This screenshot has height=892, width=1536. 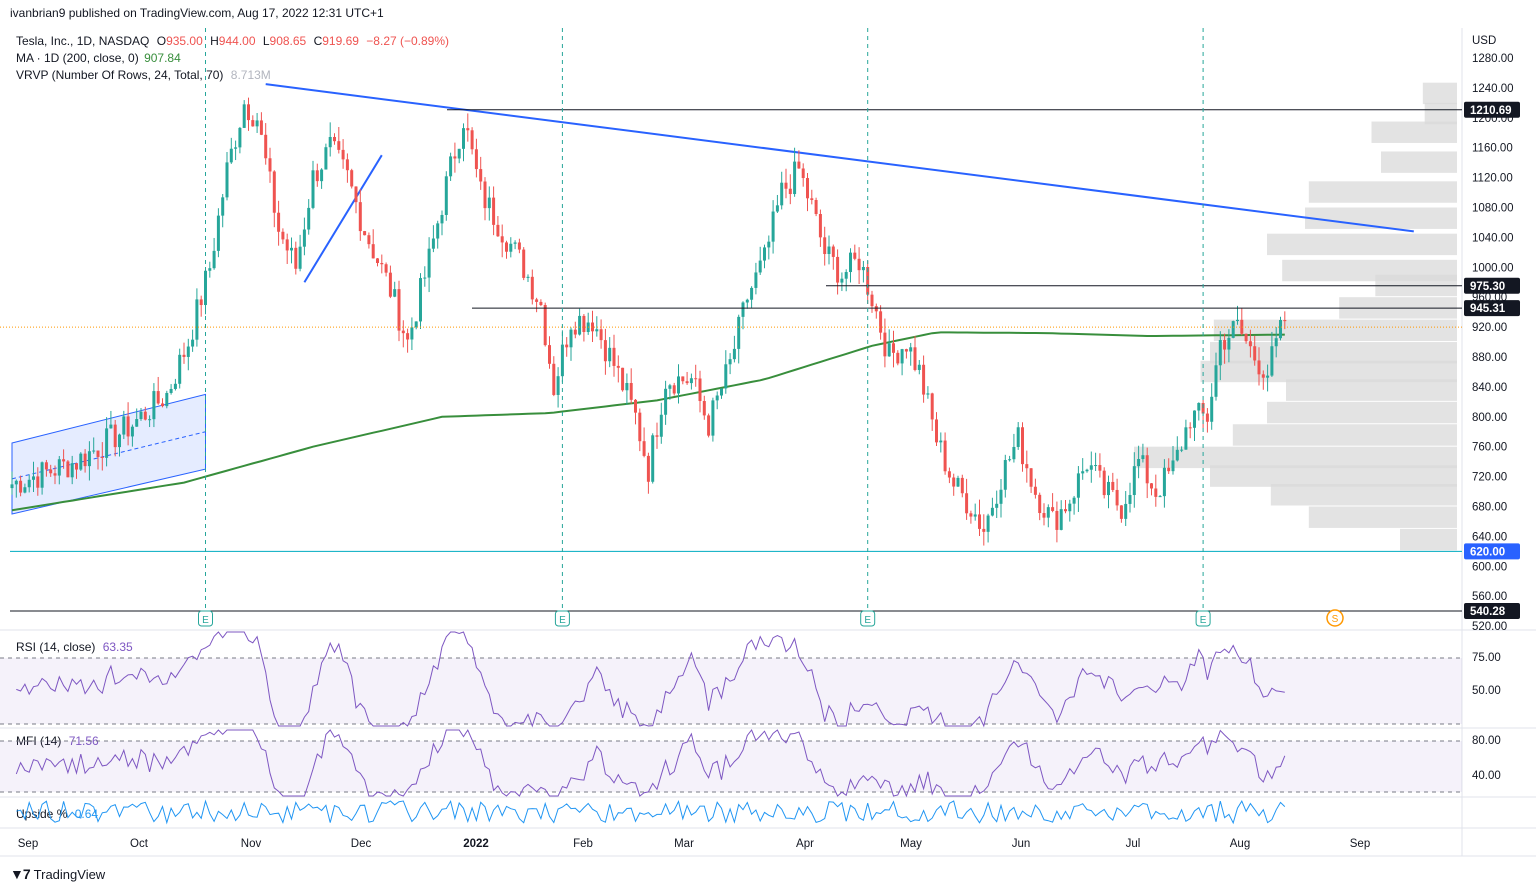 I want to click on time-label: Dec, so click(x=361, y=844).